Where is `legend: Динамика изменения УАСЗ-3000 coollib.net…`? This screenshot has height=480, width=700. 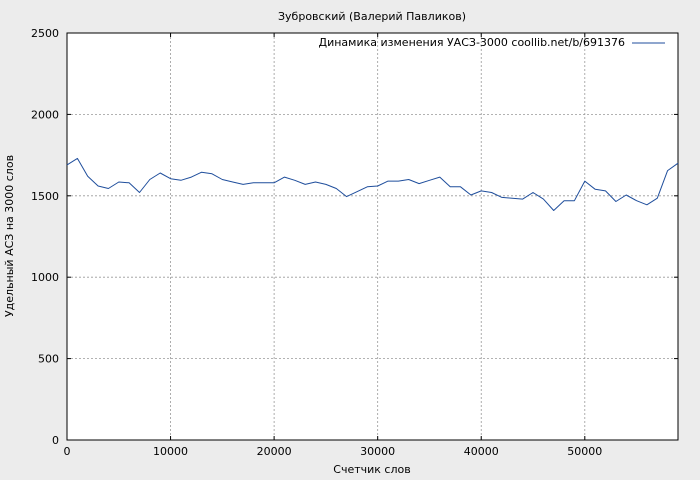 legend: Динамика изменения УАСЗ-3000 coollib.net… is located at coordinates (492, 42).